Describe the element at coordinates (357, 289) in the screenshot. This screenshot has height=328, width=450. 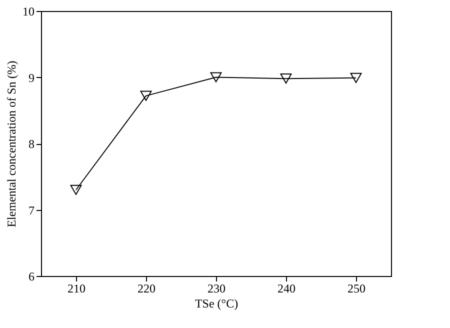
I see `x-tick-label: 250` at that location.